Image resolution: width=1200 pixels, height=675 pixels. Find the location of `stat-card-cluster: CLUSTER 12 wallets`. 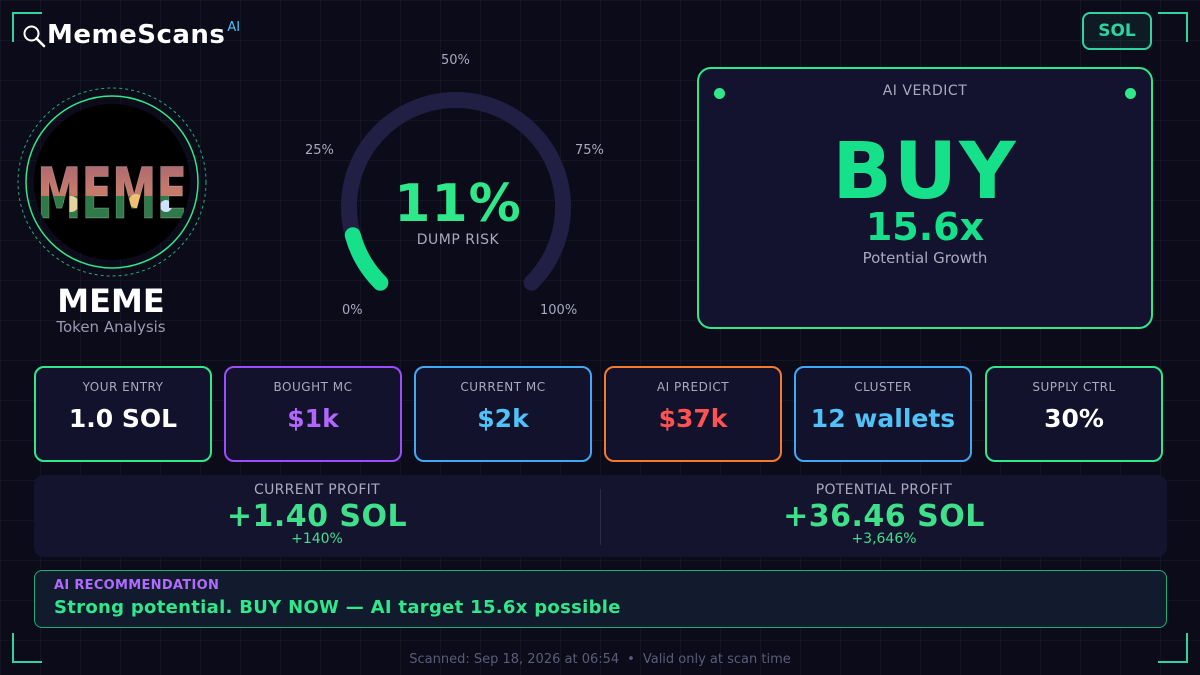

stat-card-cluster: CLUSTER 12 wallets is located at coordinates (883, 414).